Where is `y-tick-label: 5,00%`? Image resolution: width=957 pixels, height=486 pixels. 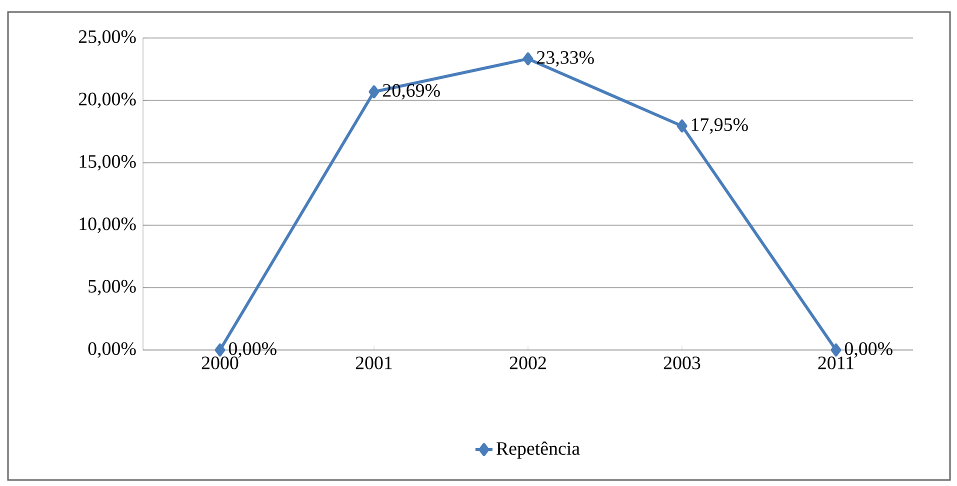
y-tick-label: 5,00% is located at coordinates (112, 288).